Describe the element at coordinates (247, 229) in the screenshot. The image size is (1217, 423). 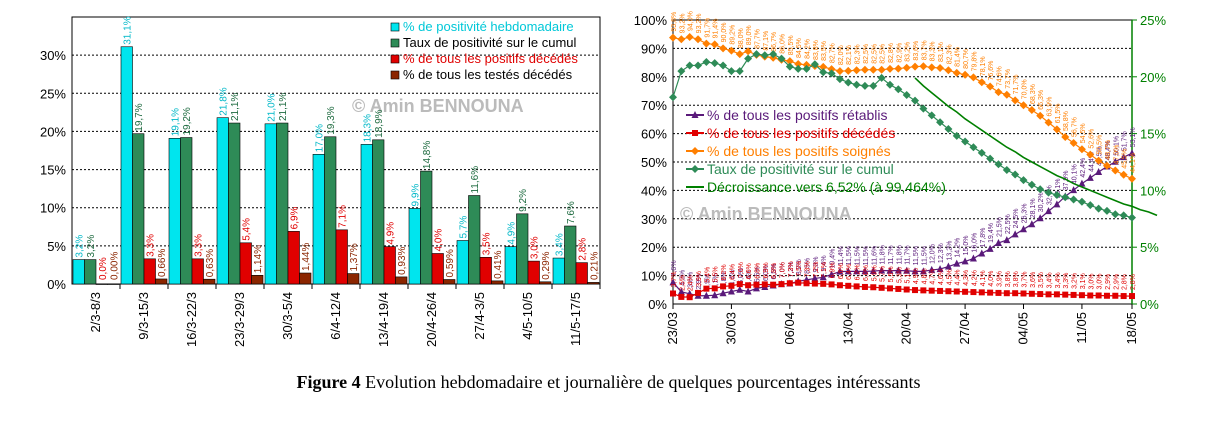
I see `data-label: 5,4%` at that location.